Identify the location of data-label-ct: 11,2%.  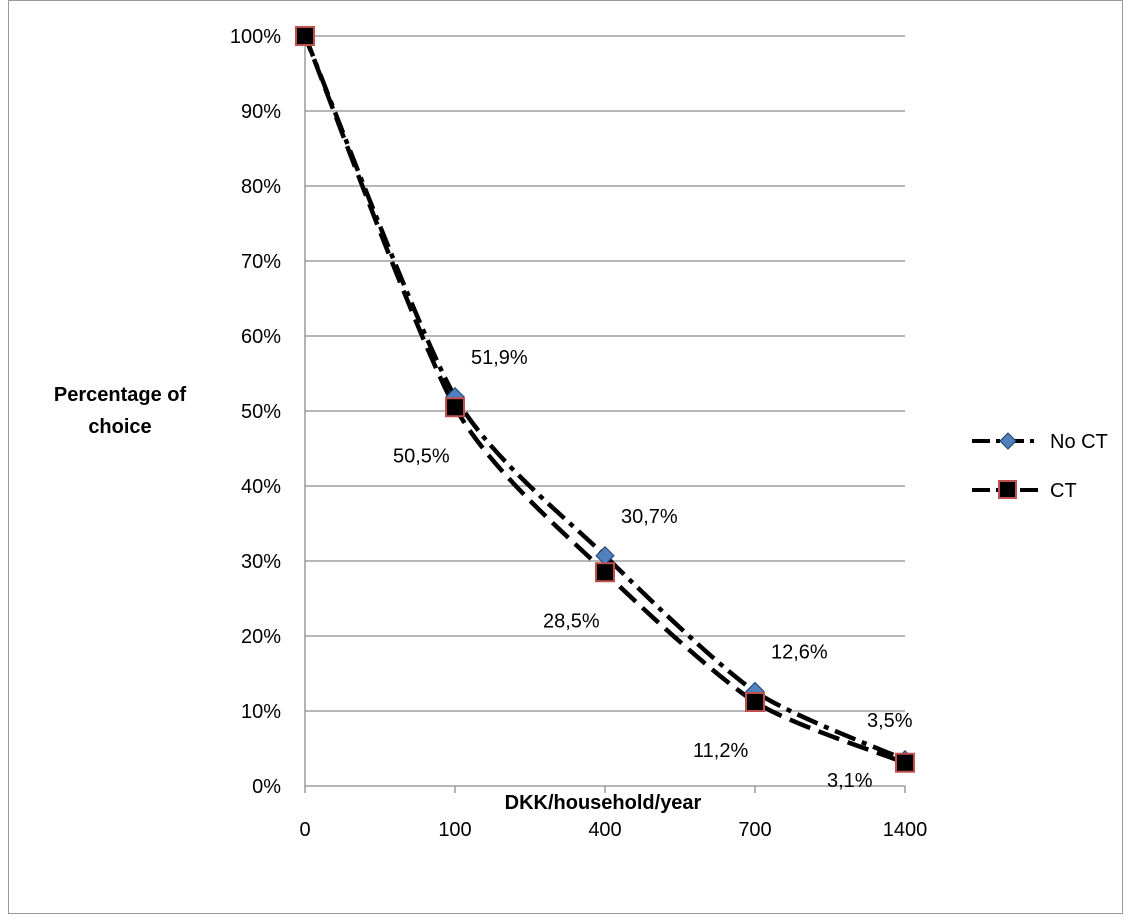
(720, 751).